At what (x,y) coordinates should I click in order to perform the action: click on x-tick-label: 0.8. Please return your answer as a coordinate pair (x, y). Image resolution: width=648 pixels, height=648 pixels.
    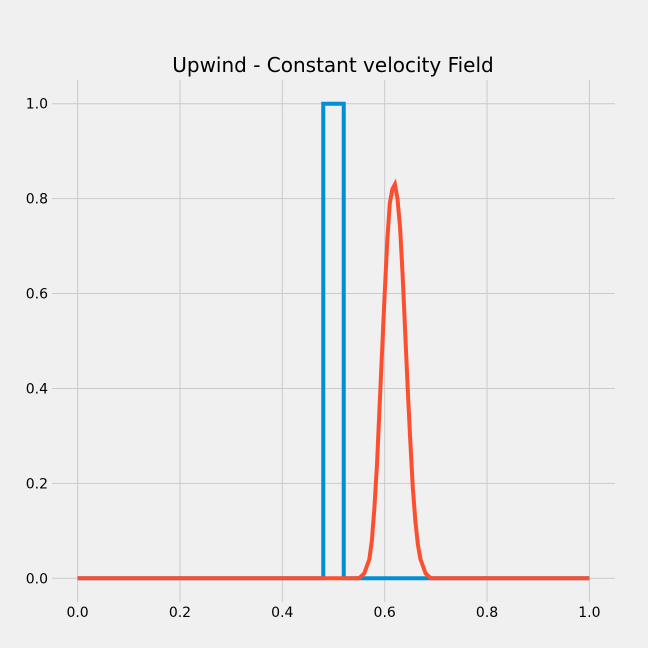
    Looking at the image, I should click on (487, 613).